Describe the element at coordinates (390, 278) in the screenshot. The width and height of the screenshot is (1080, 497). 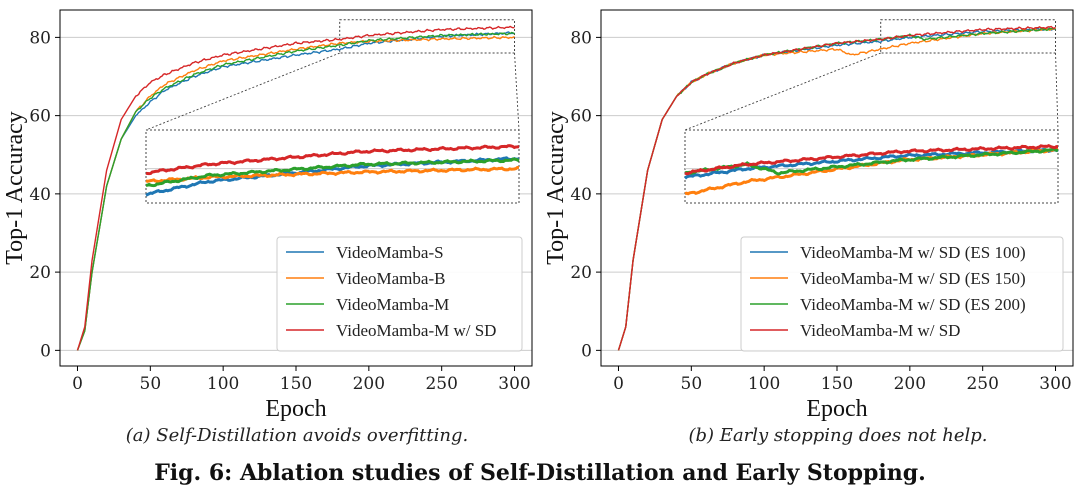
I see `legend-label: VideoMamba-B` at that location.